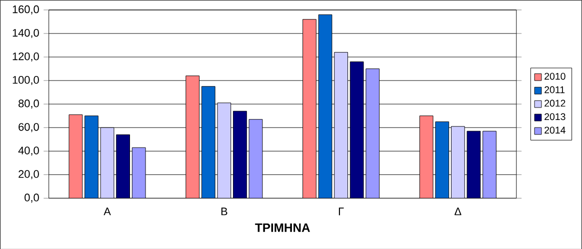 The image size is (582, 249). What do you see at coordinates (28, 174) in the screenshot?
I see `y-tick-label: 20,0` at bounding box center [28, 174].